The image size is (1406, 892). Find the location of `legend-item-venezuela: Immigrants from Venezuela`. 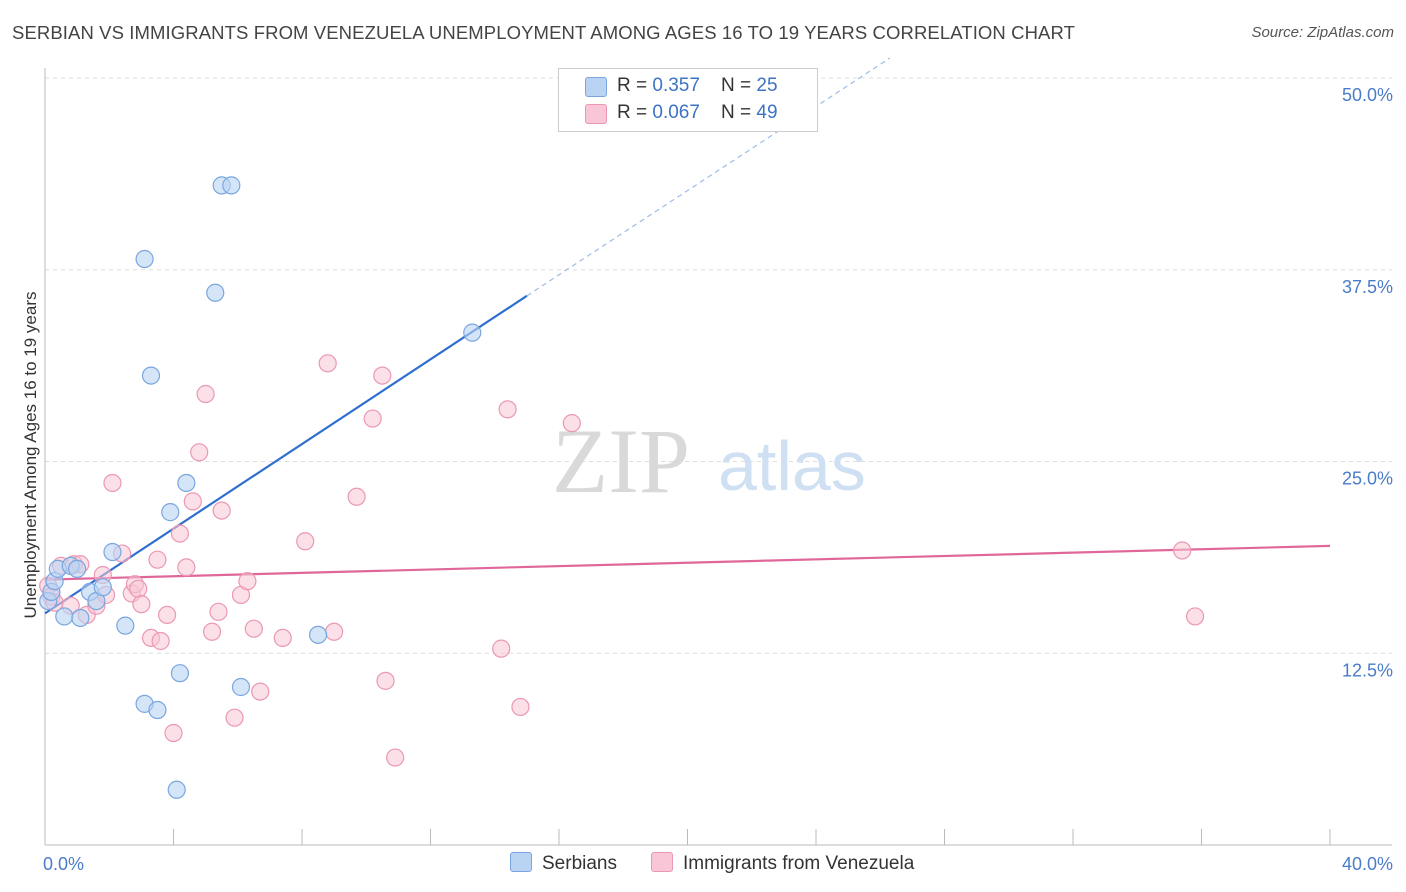

legend-item-venezuela: Immigrants from Venezuela is located at coordinates (782, 863).